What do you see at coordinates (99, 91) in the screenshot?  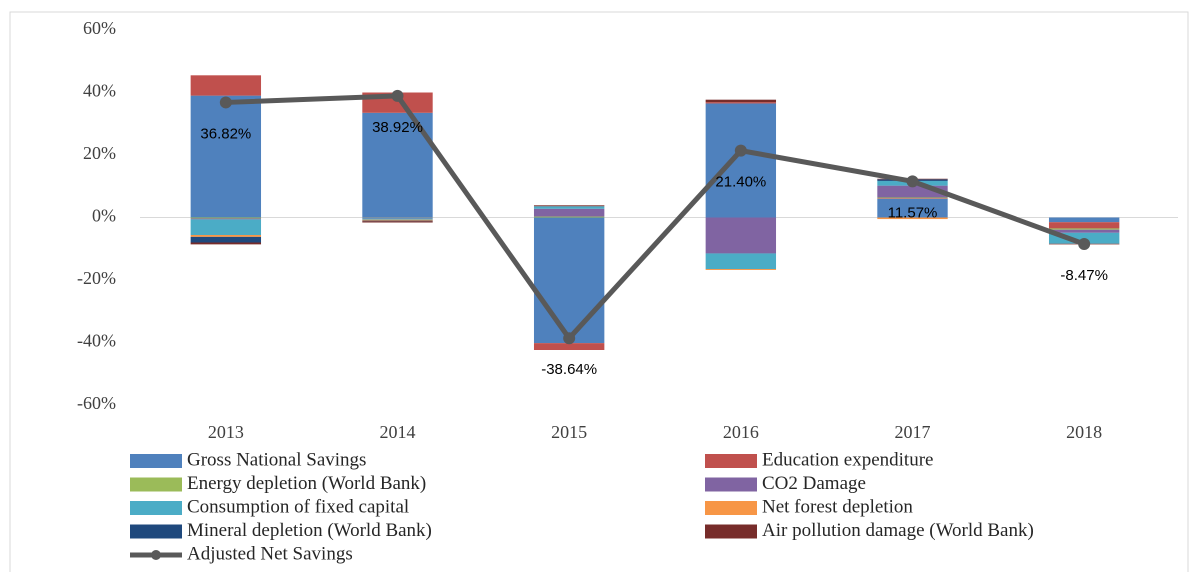 I see `y-tick-label: 40%` at bounding box center [99, 91].